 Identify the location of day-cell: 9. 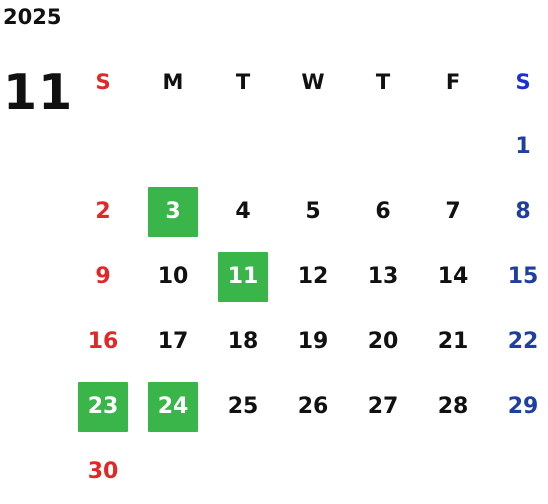
(103, 276).